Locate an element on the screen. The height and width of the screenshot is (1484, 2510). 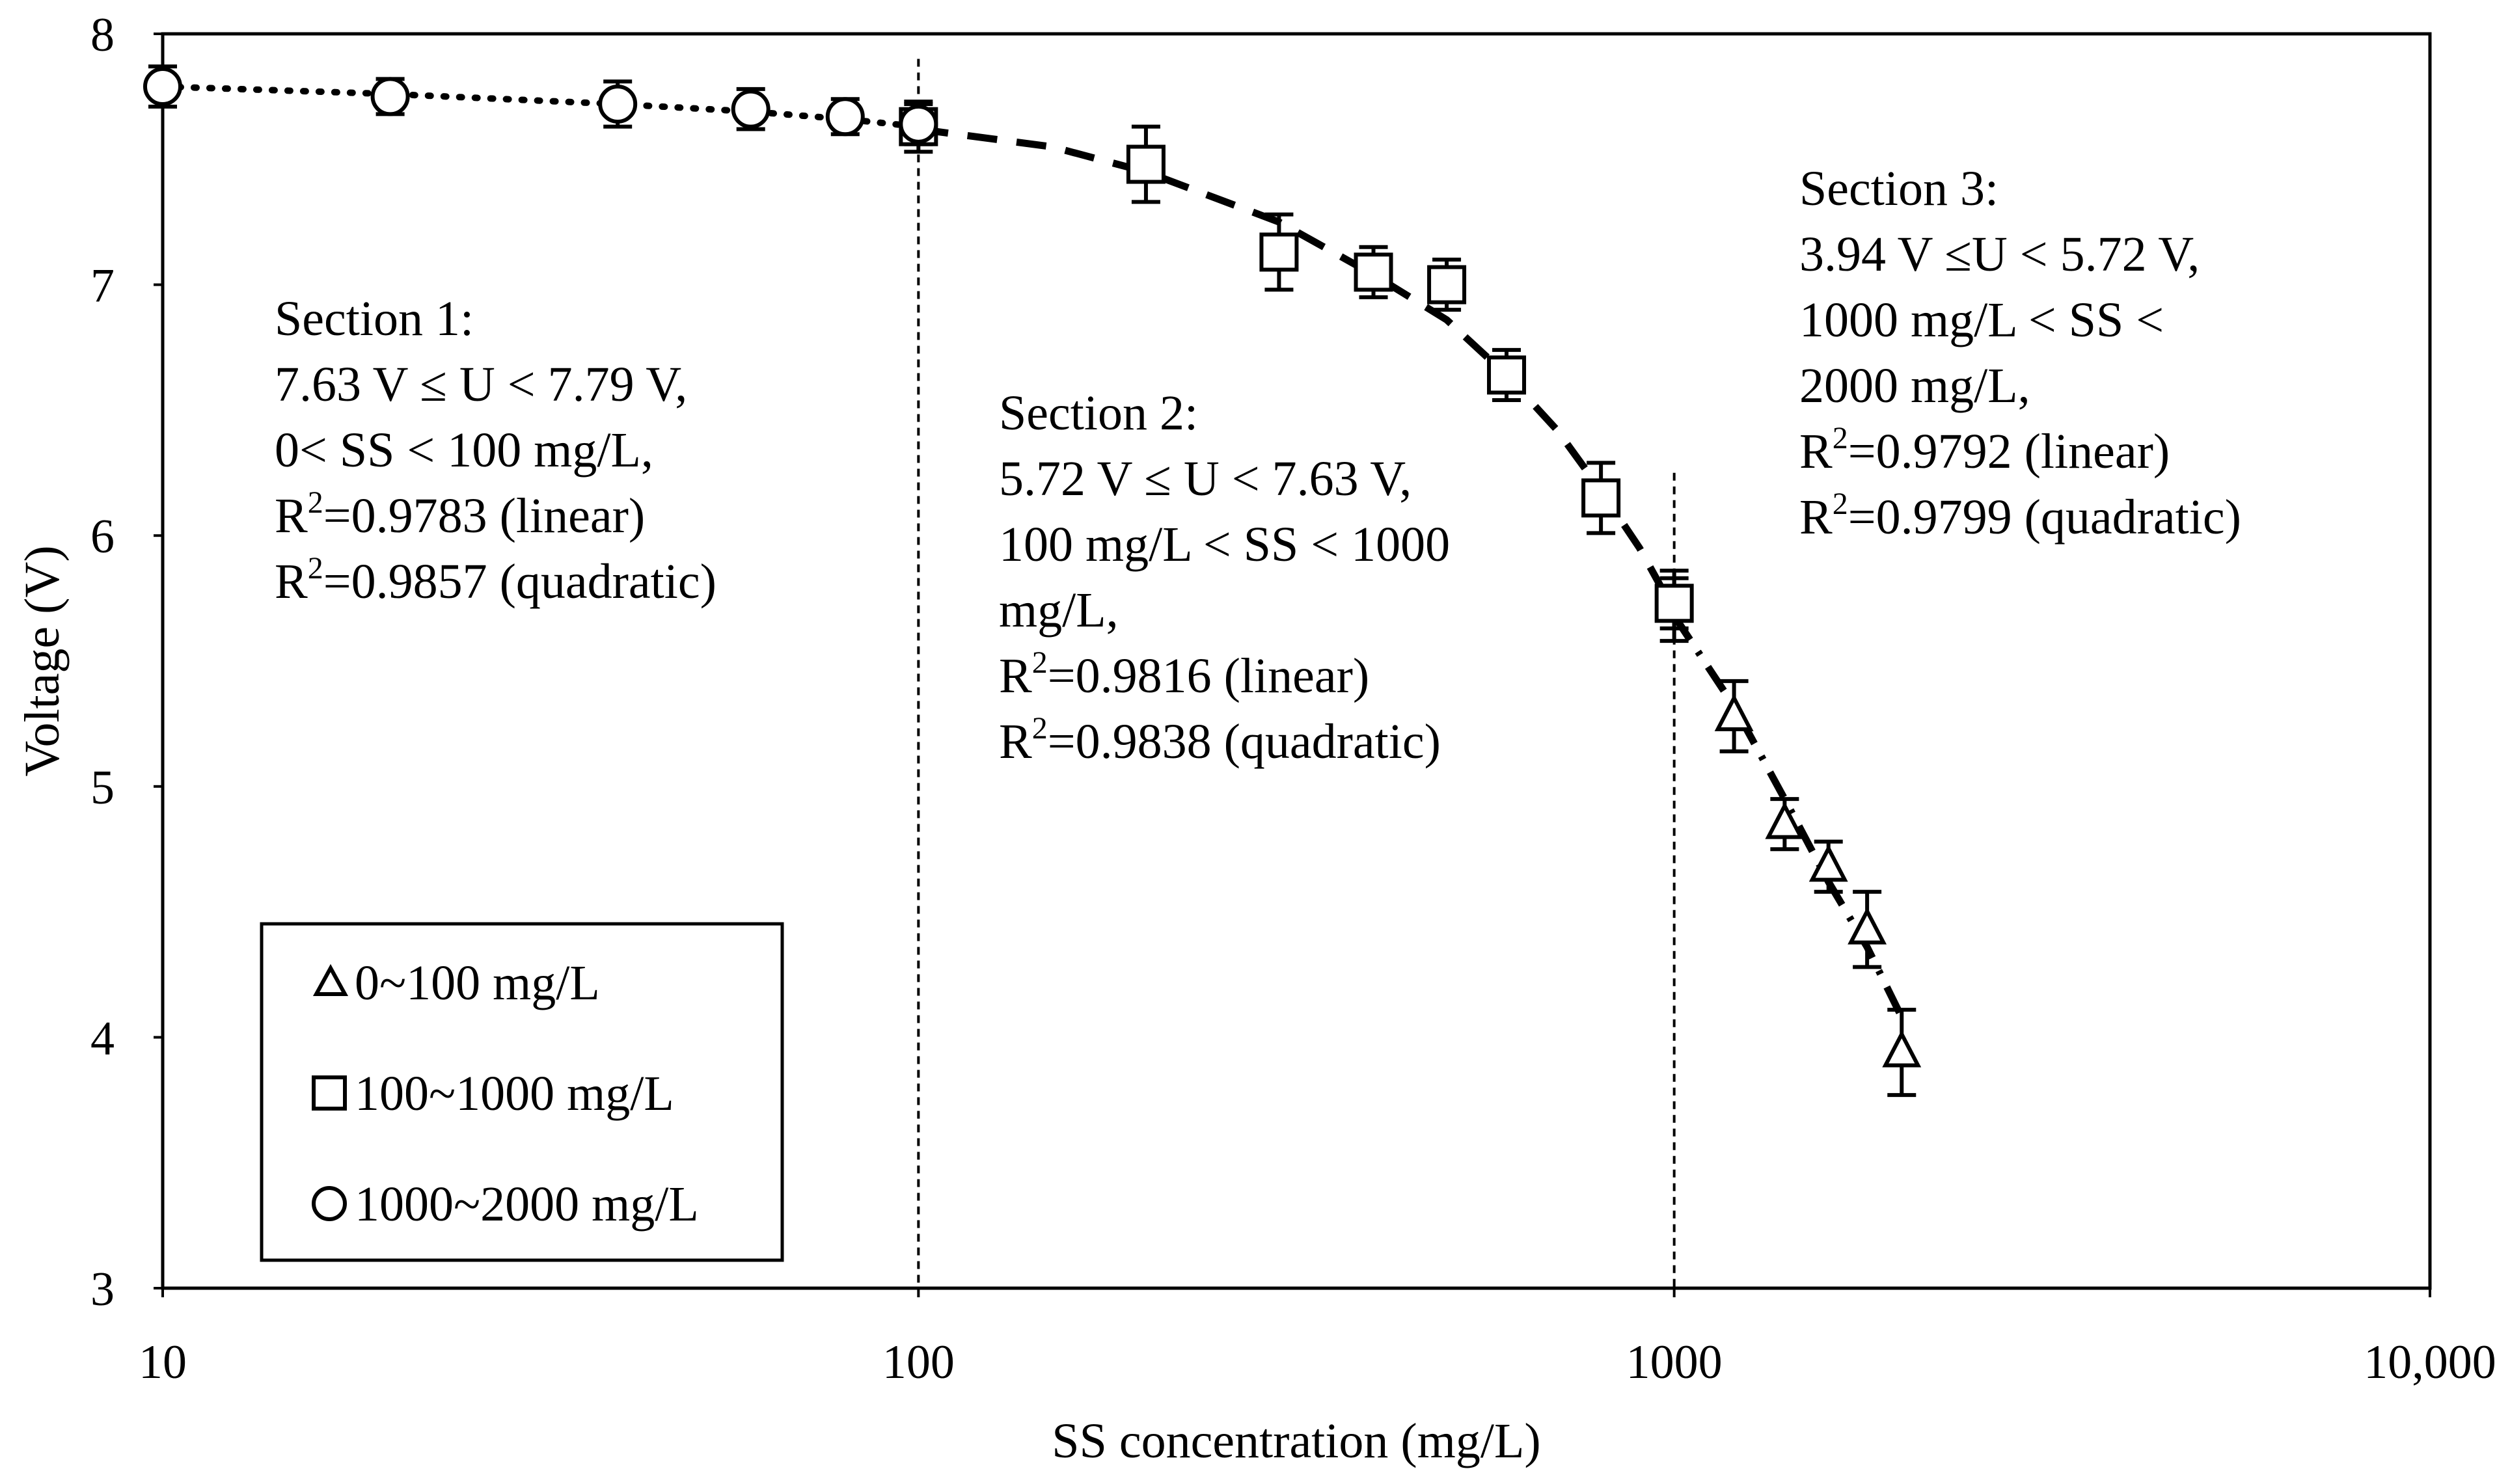
legend-label: 100~1000 mg/L is located at coordinates (515, 1093).